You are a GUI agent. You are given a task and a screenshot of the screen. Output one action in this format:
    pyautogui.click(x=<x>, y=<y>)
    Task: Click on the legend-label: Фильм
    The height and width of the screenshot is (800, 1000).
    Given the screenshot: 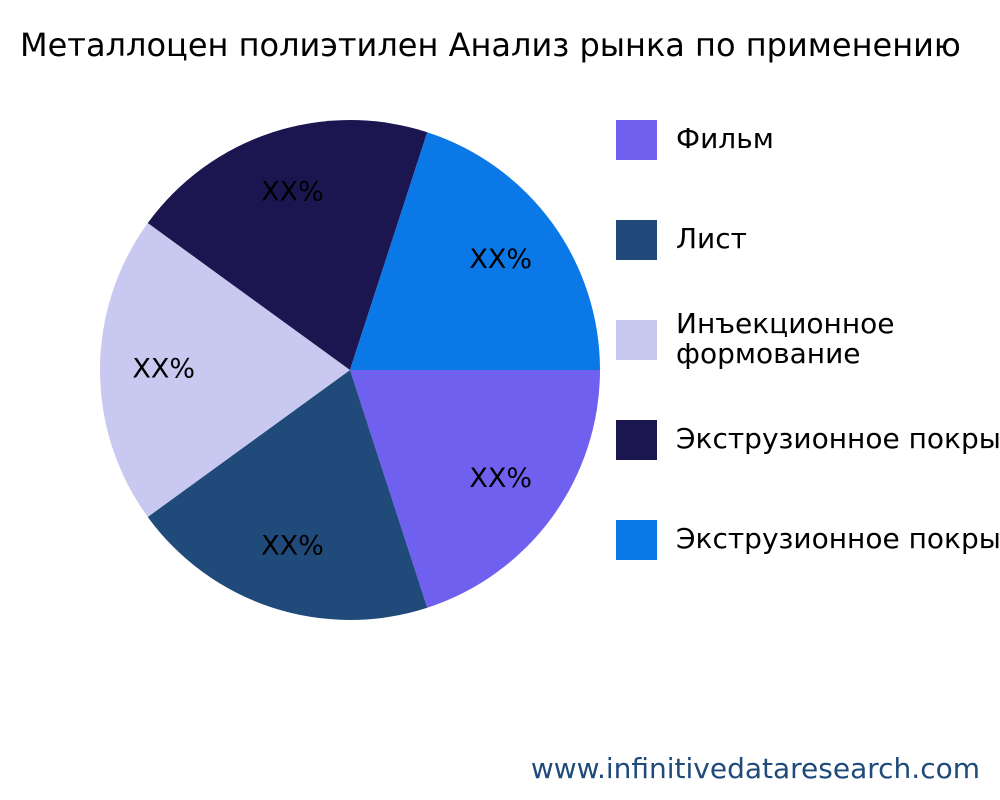 What is the action you would take?
    pyautogui.click(x=725, y=138)
    